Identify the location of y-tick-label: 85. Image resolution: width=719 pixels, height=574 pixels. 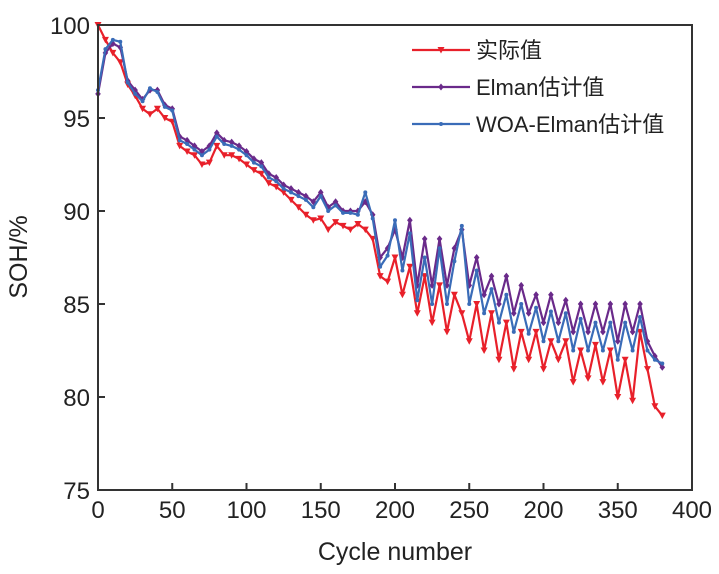
(76, 305).